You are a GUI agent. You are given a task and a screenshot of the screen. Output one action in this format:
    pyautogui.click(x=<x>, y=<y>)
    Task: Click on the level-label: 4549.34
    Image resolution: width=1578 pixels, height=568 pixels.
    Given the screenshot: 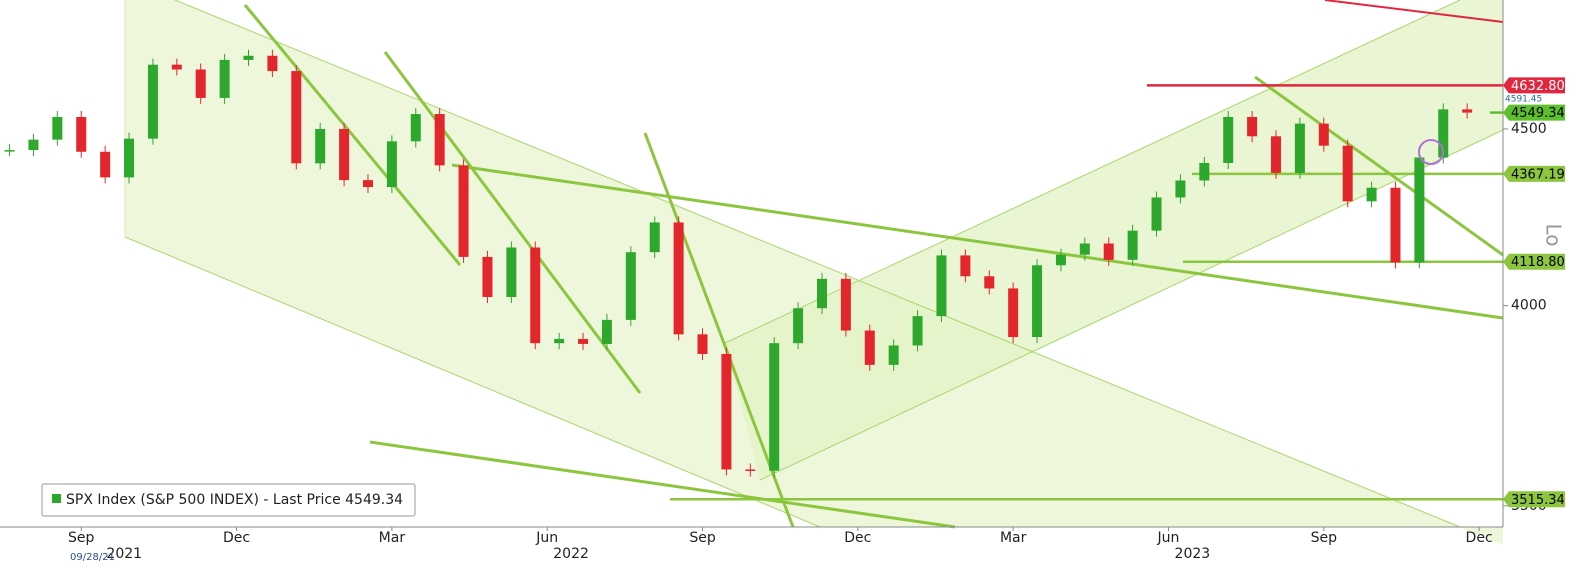 What is the action you would take?
    pyautogui.click(x=1538, y=113)
    